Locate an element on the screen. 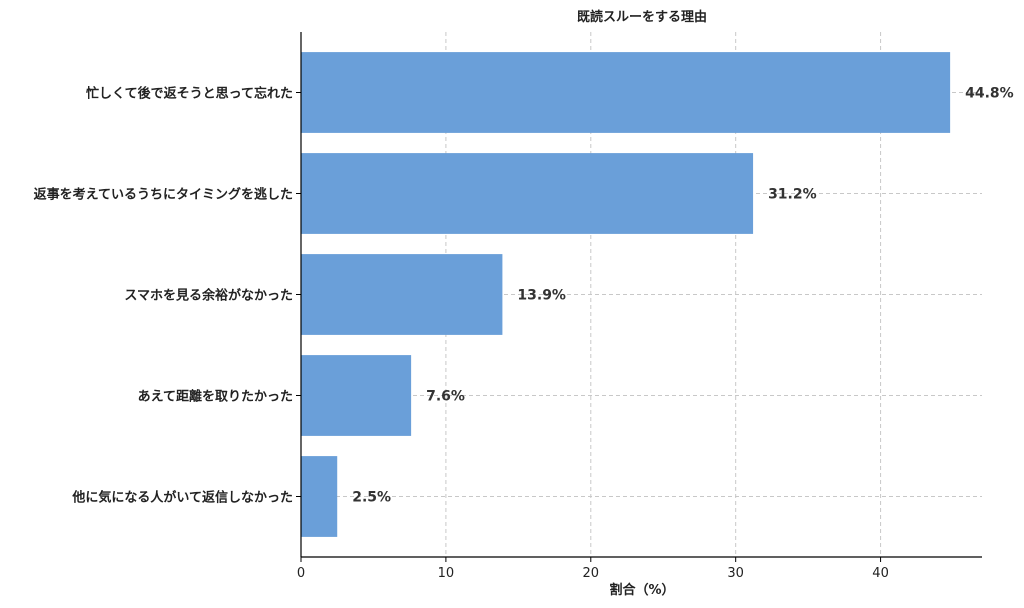  value-label-4: 2.5% is located at coordinates (371, 498).